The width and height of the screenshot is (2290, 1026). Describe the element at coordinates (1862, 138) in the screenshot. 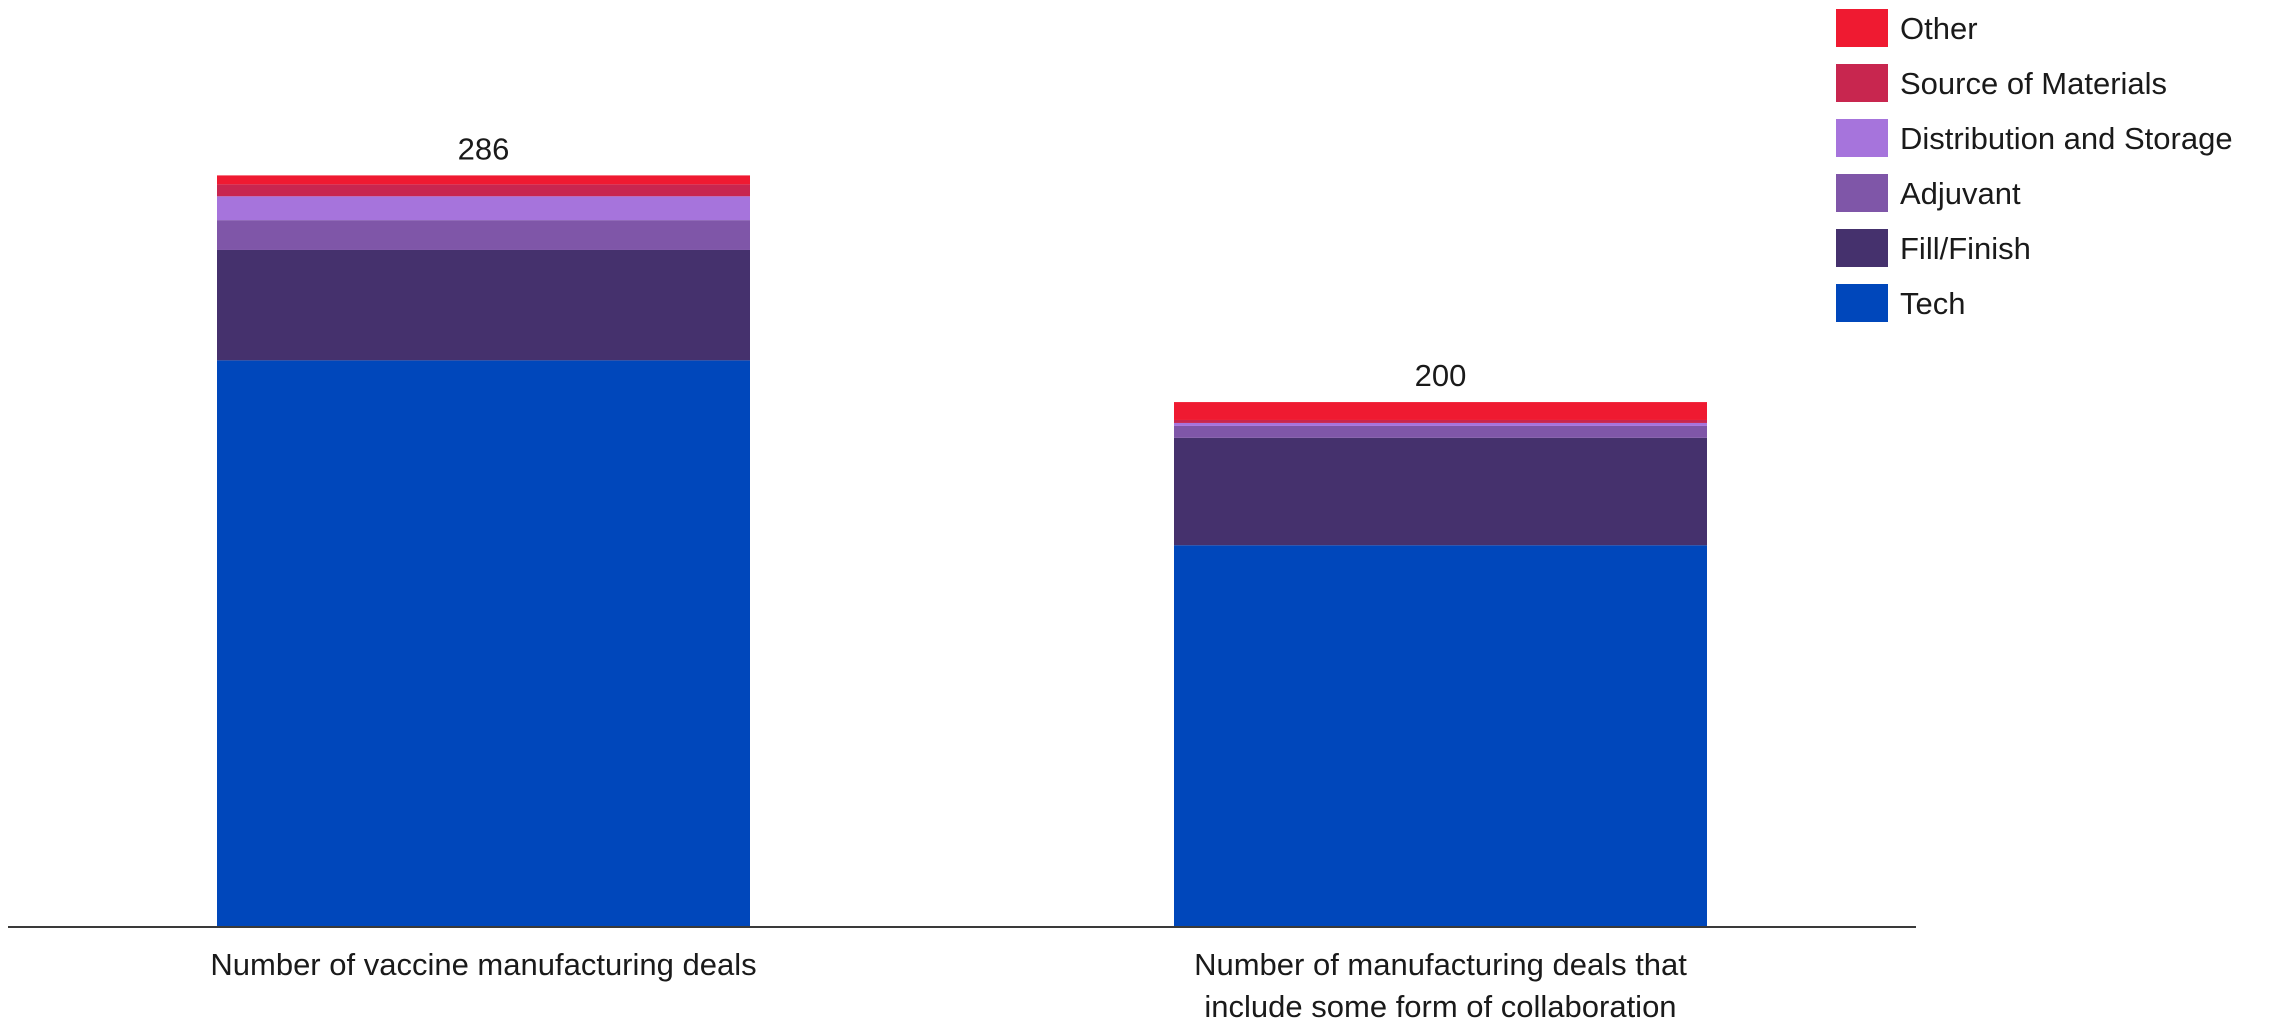

I see `legend-swatch-distribution-and-storage` at that location.